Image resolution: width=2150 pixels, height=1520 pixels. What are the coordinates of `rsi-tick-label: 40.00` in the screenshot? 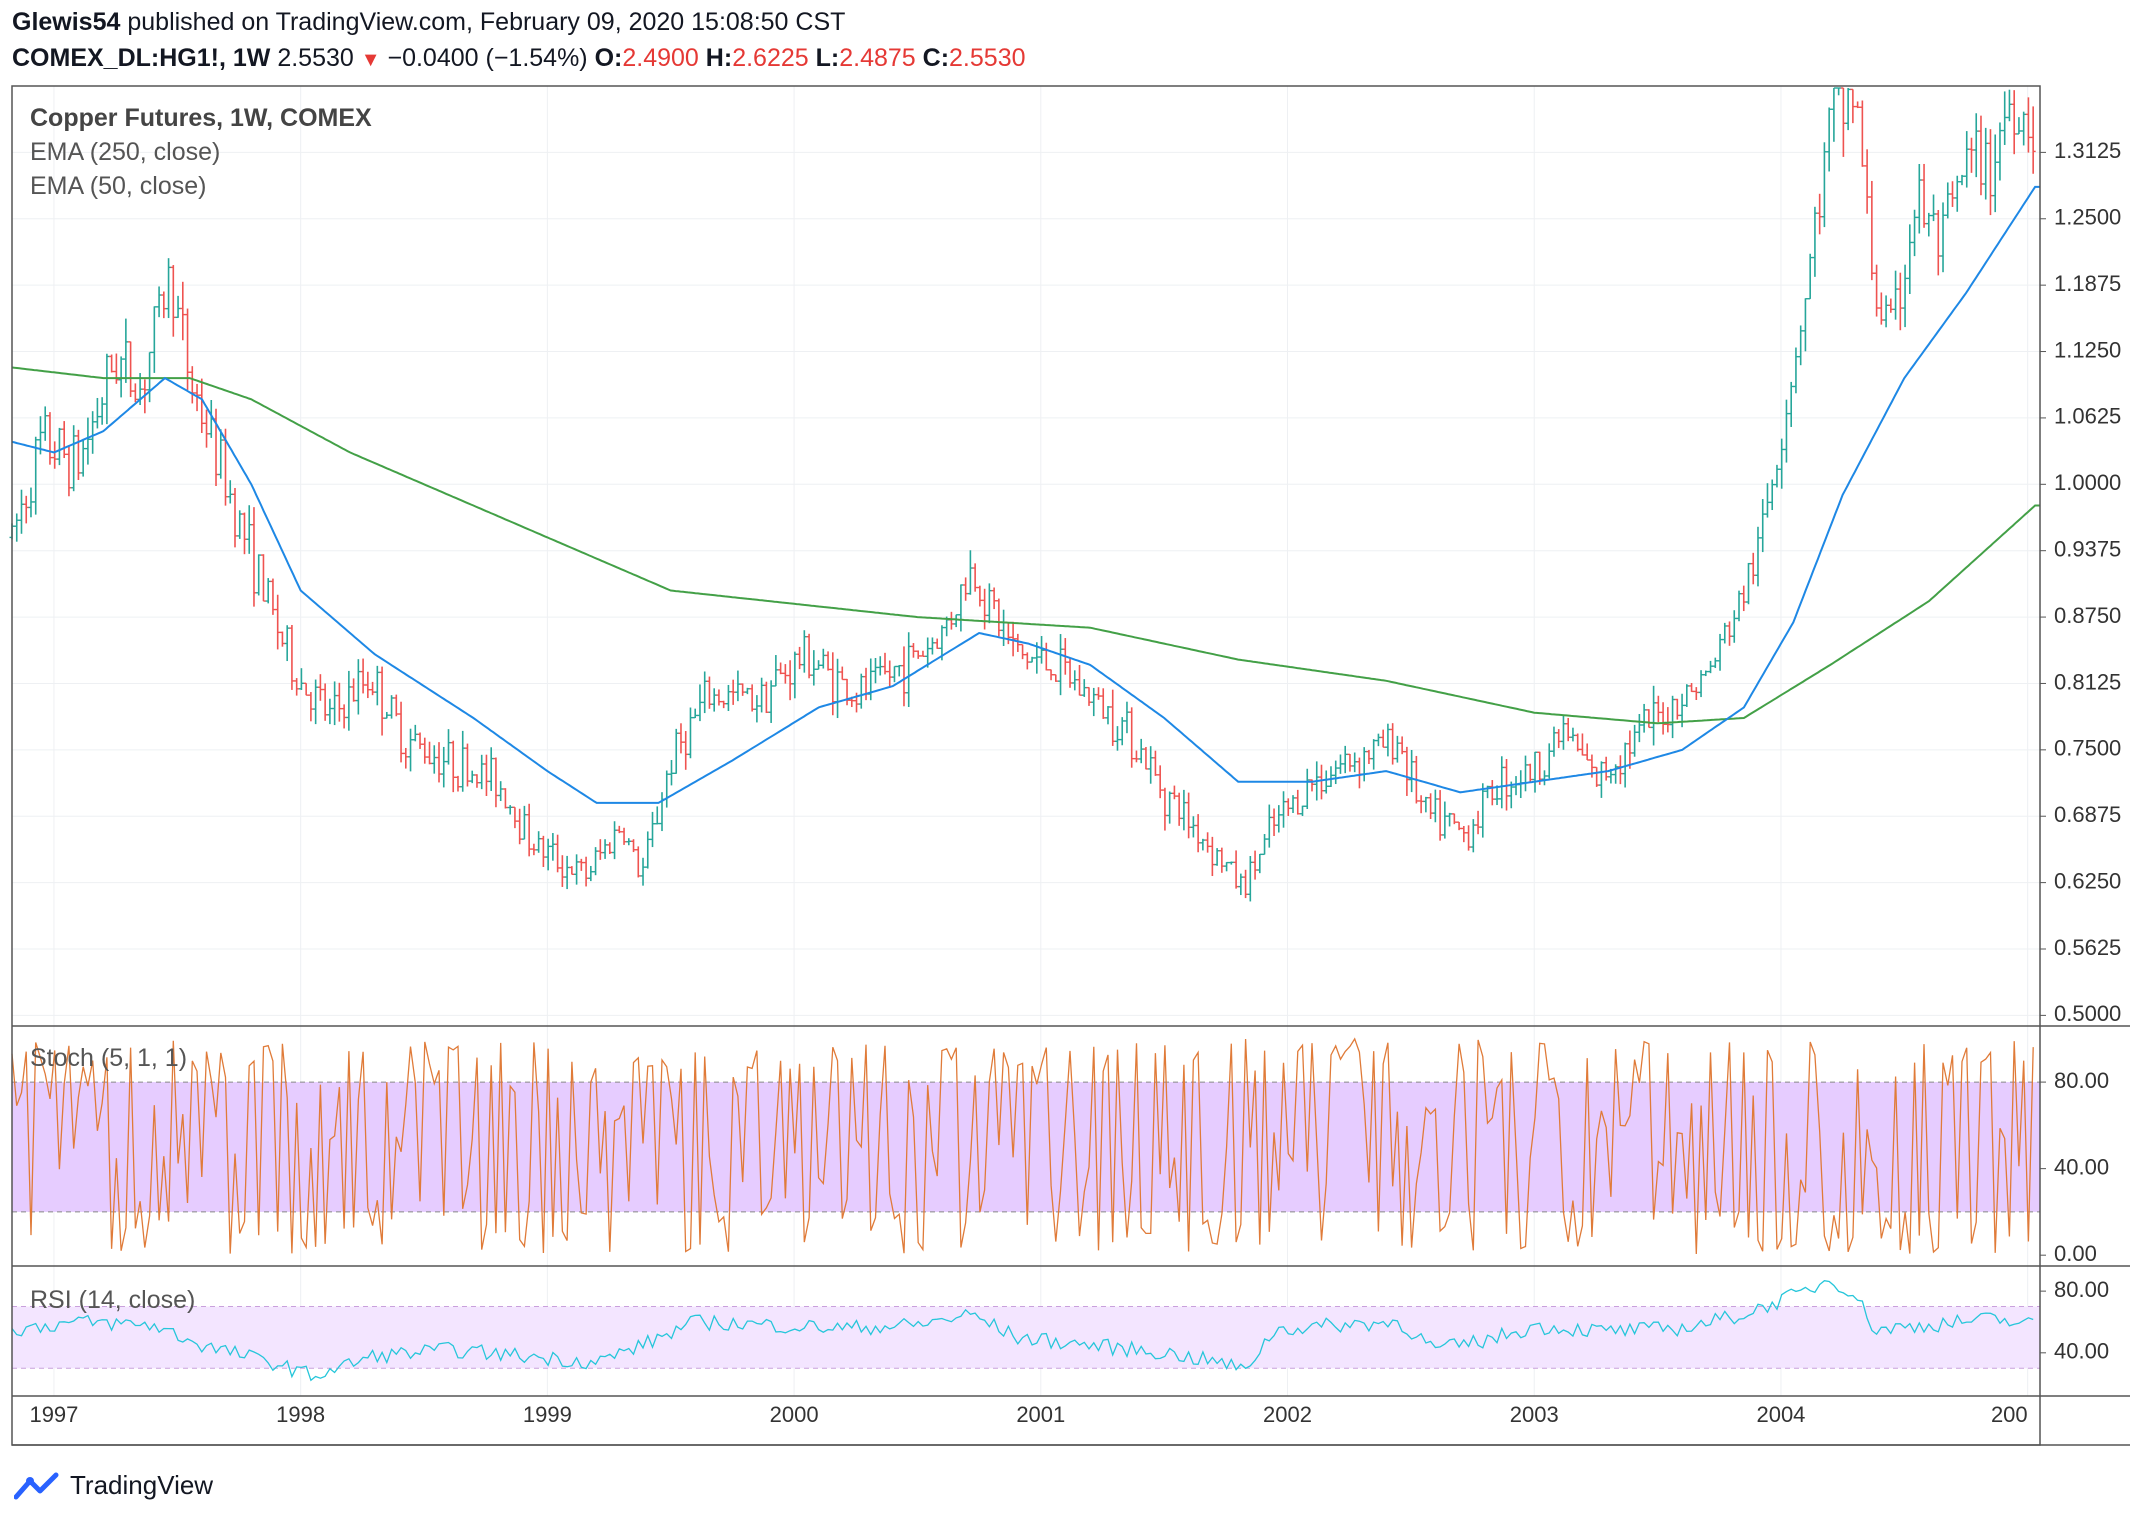 It's located at (2081, 1351).